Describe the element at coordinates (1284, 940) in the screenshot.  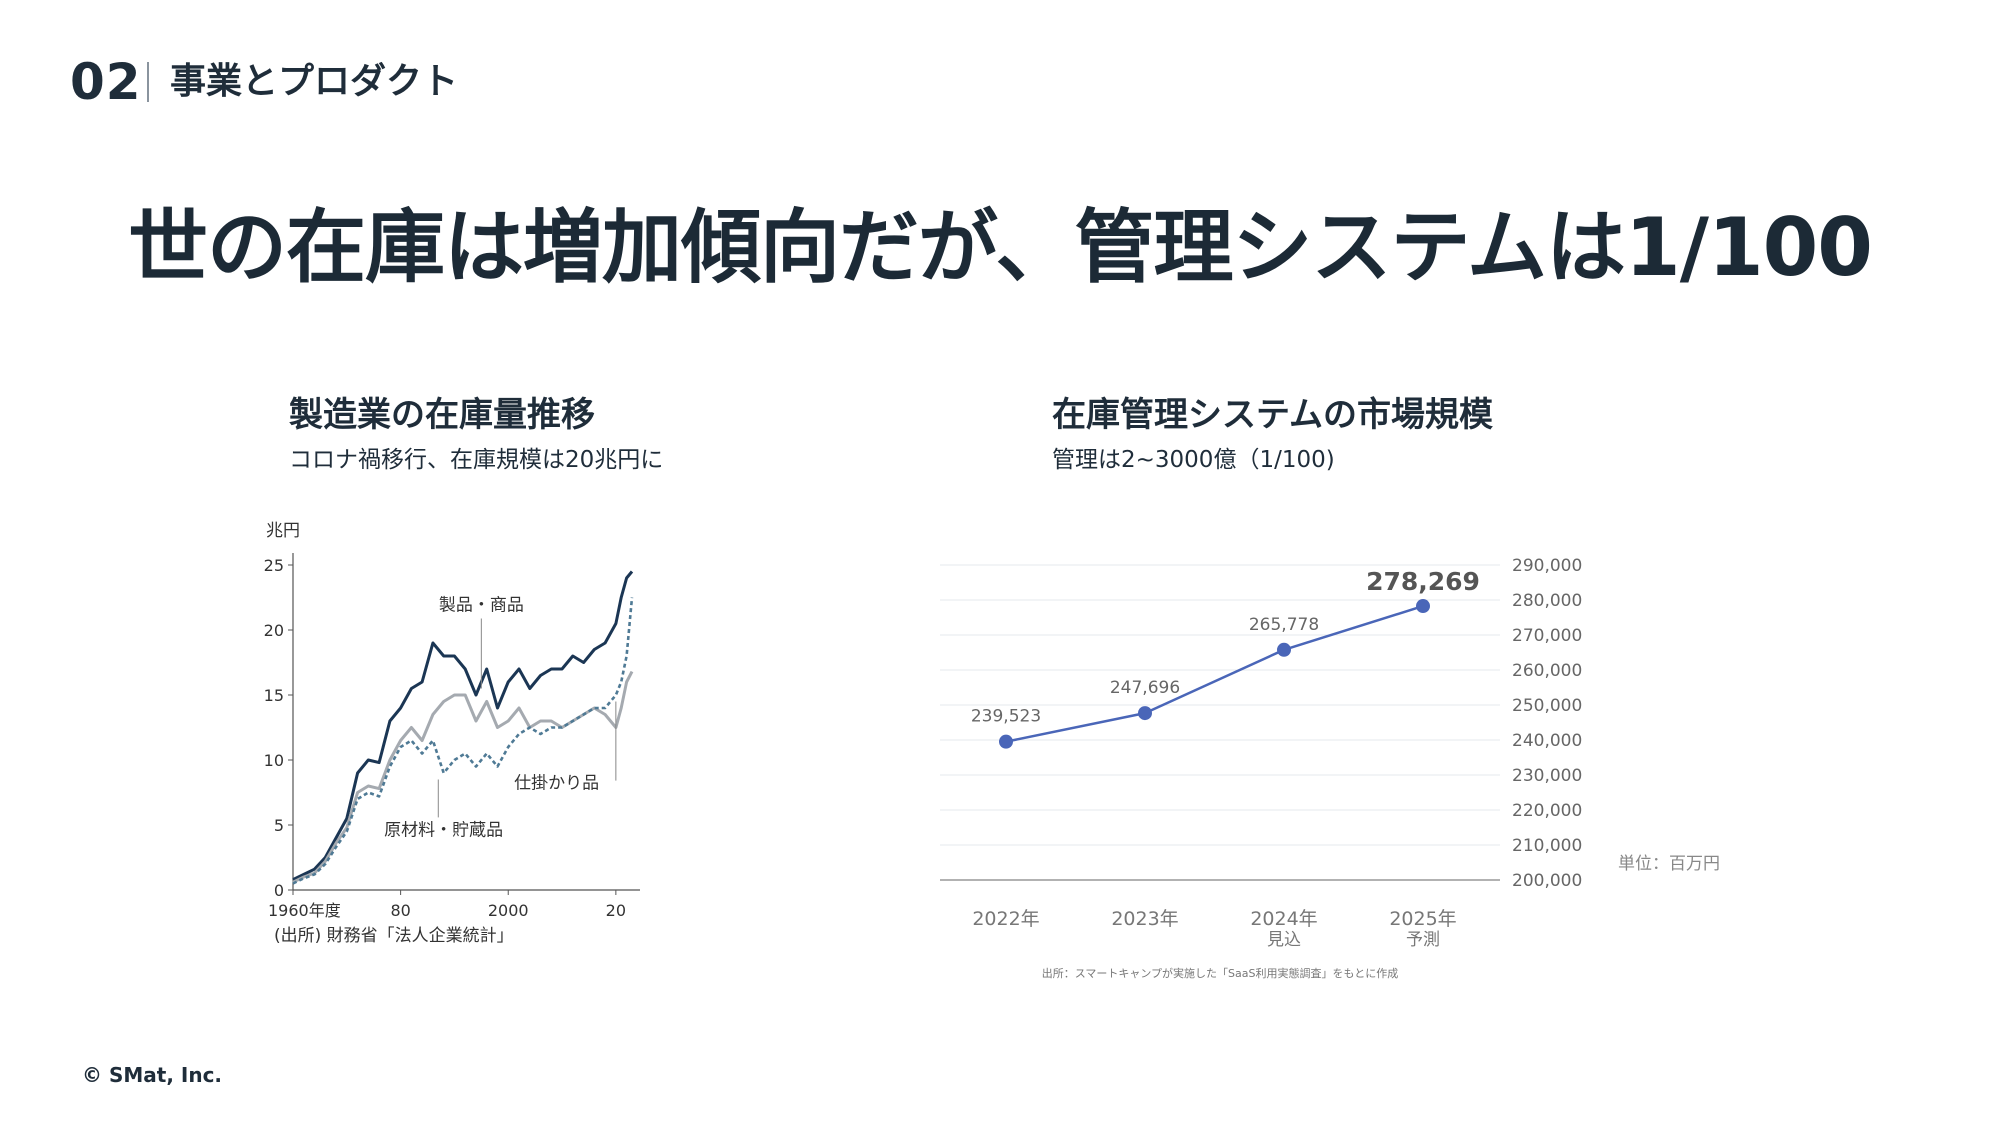
I see `x-tick-note: 見込` at that location.